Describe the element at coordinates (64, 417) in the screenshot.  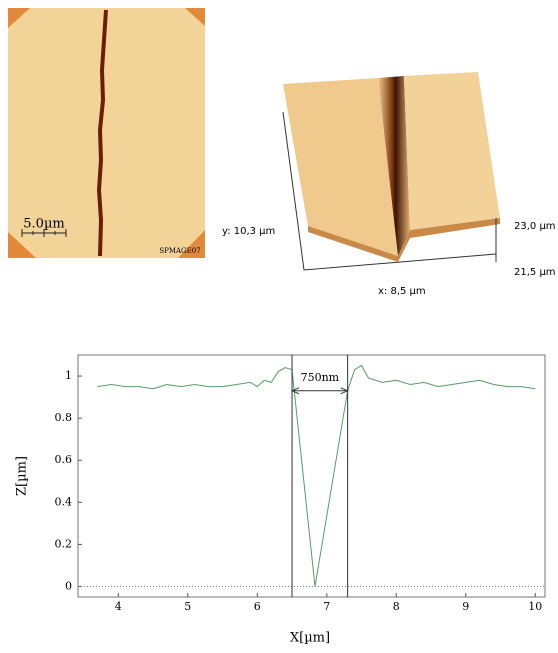
I see `y-tick-label: 0.8` at that location.